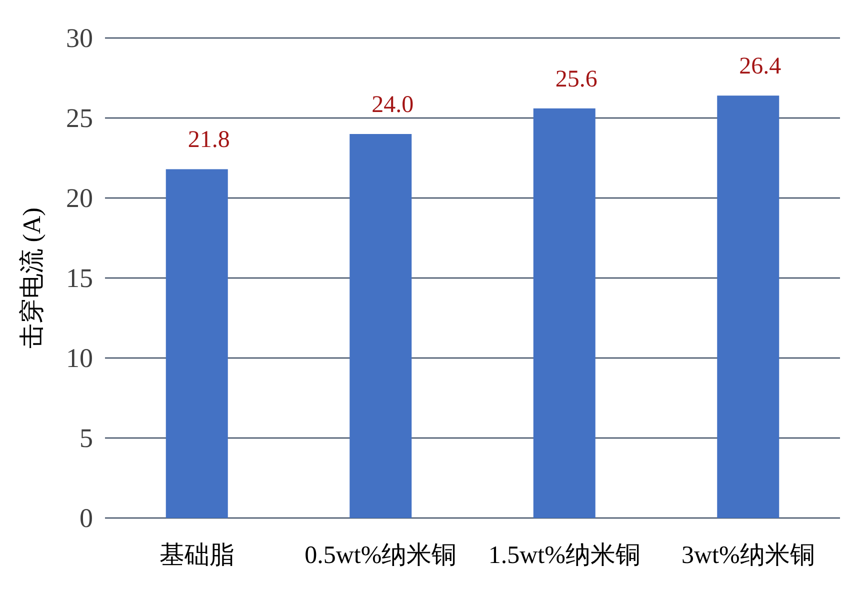 The image size is (850, 590). I want to click on data-label: 26.4, so click(760, 67).